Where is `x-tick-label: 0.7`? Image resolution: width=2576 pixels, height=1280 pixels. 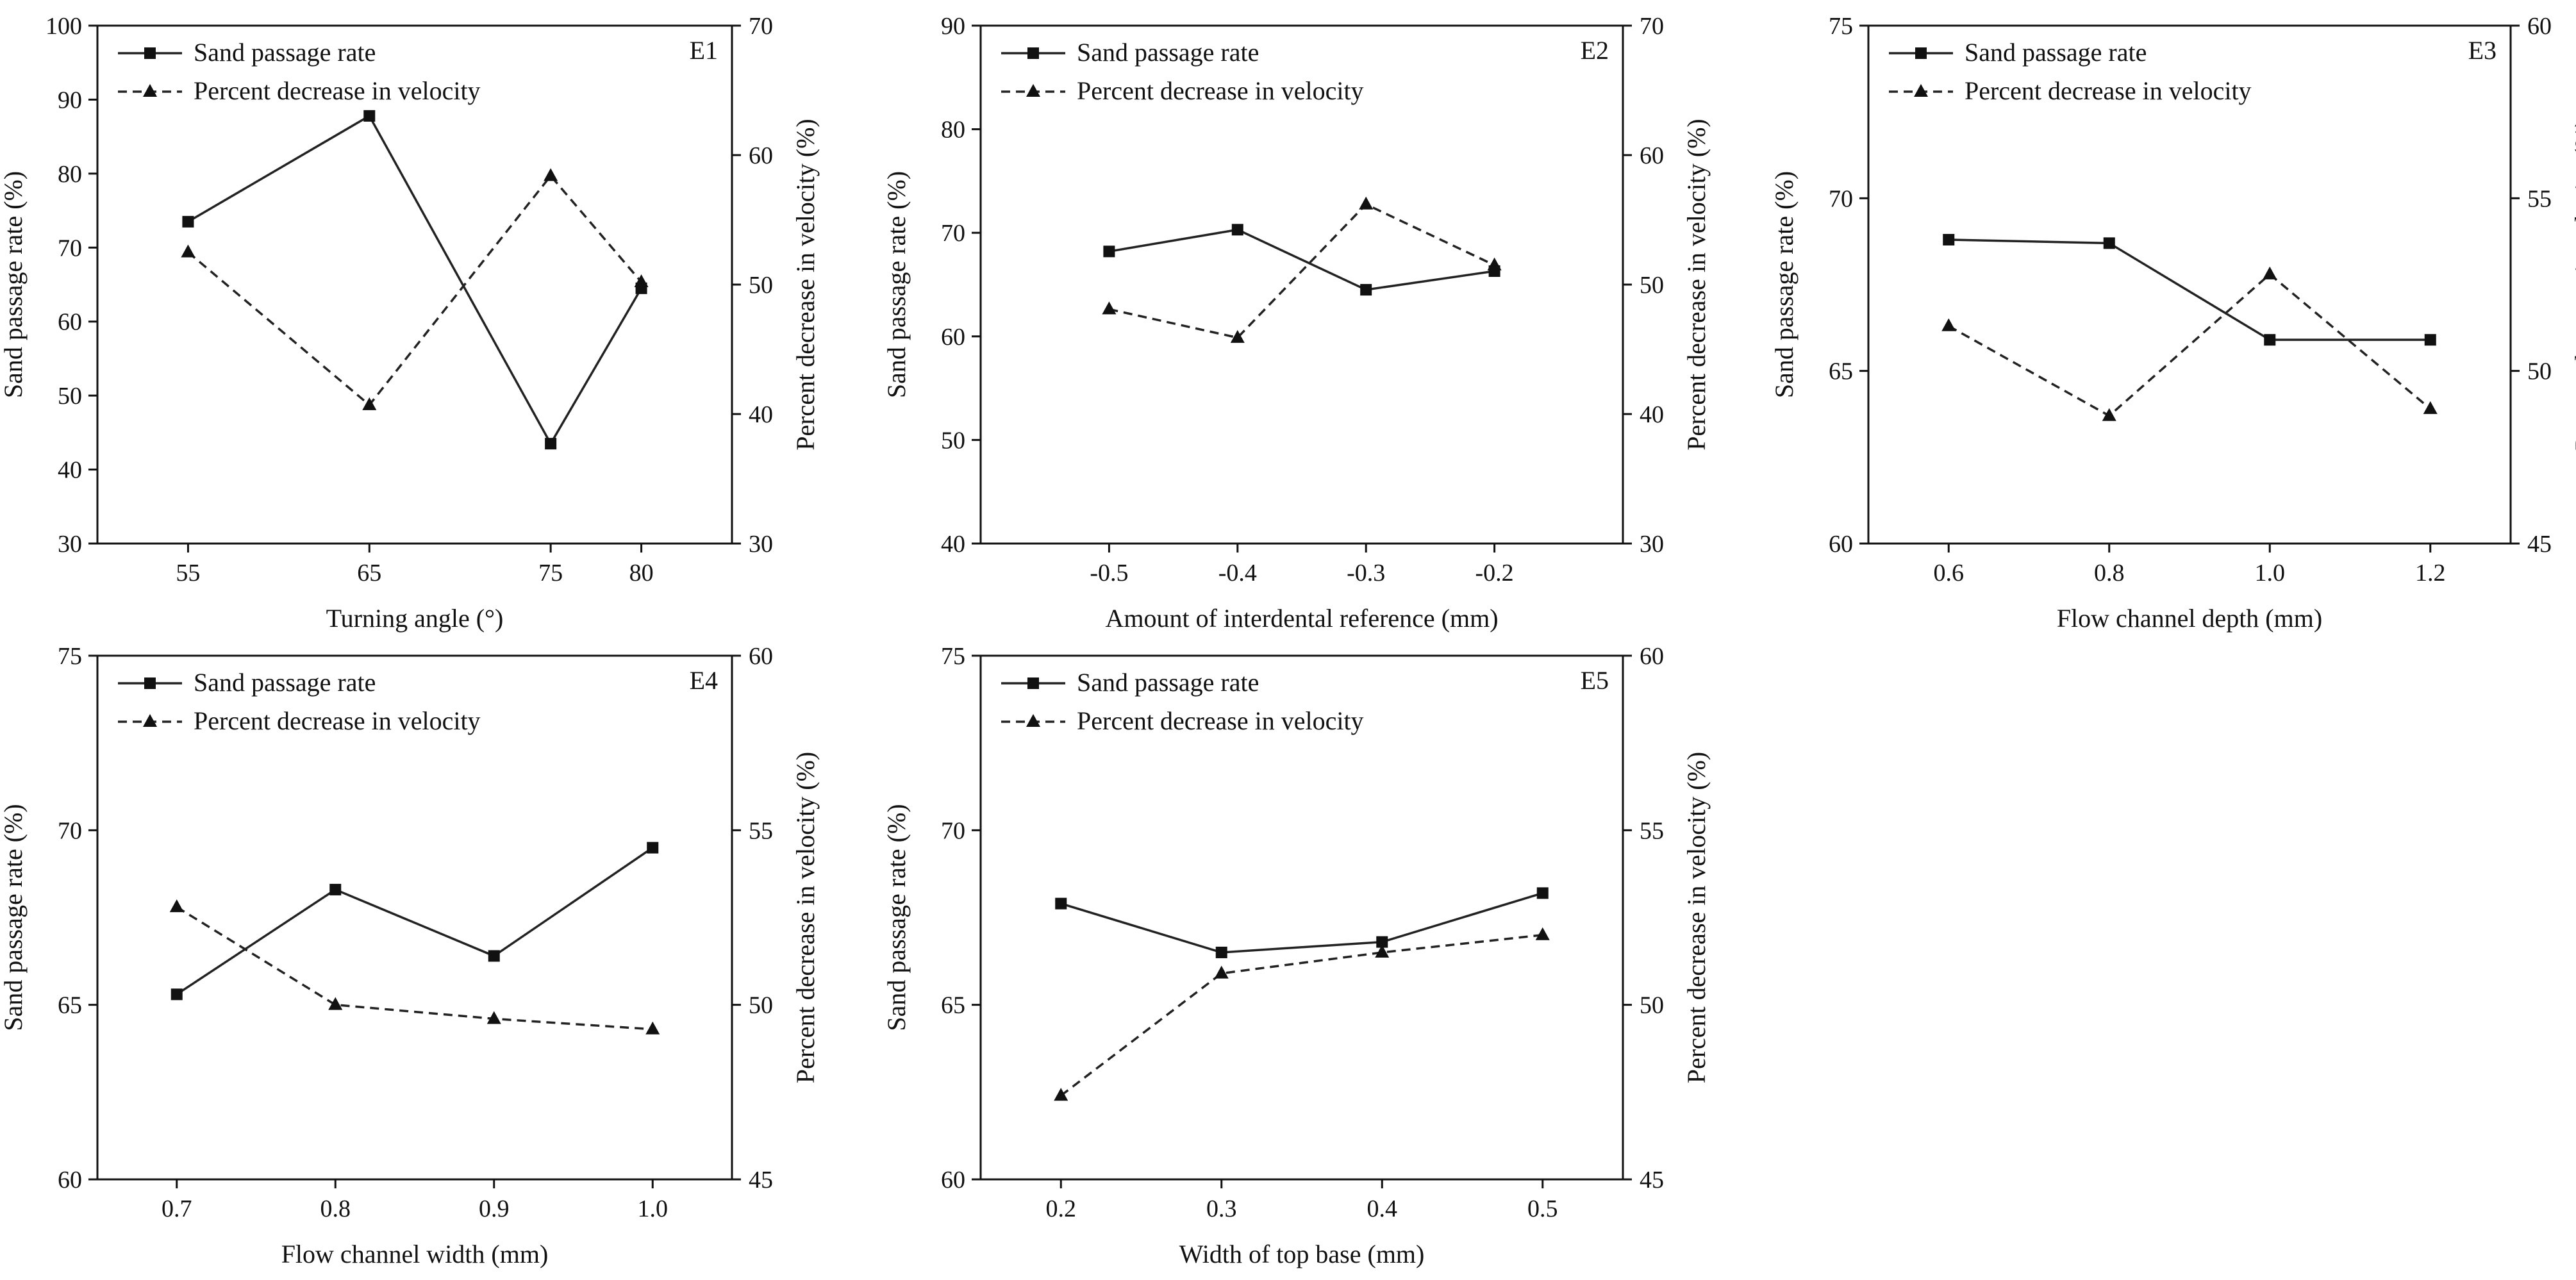
x-tick-label: 0.7 is located at coordinates (177, 1208).